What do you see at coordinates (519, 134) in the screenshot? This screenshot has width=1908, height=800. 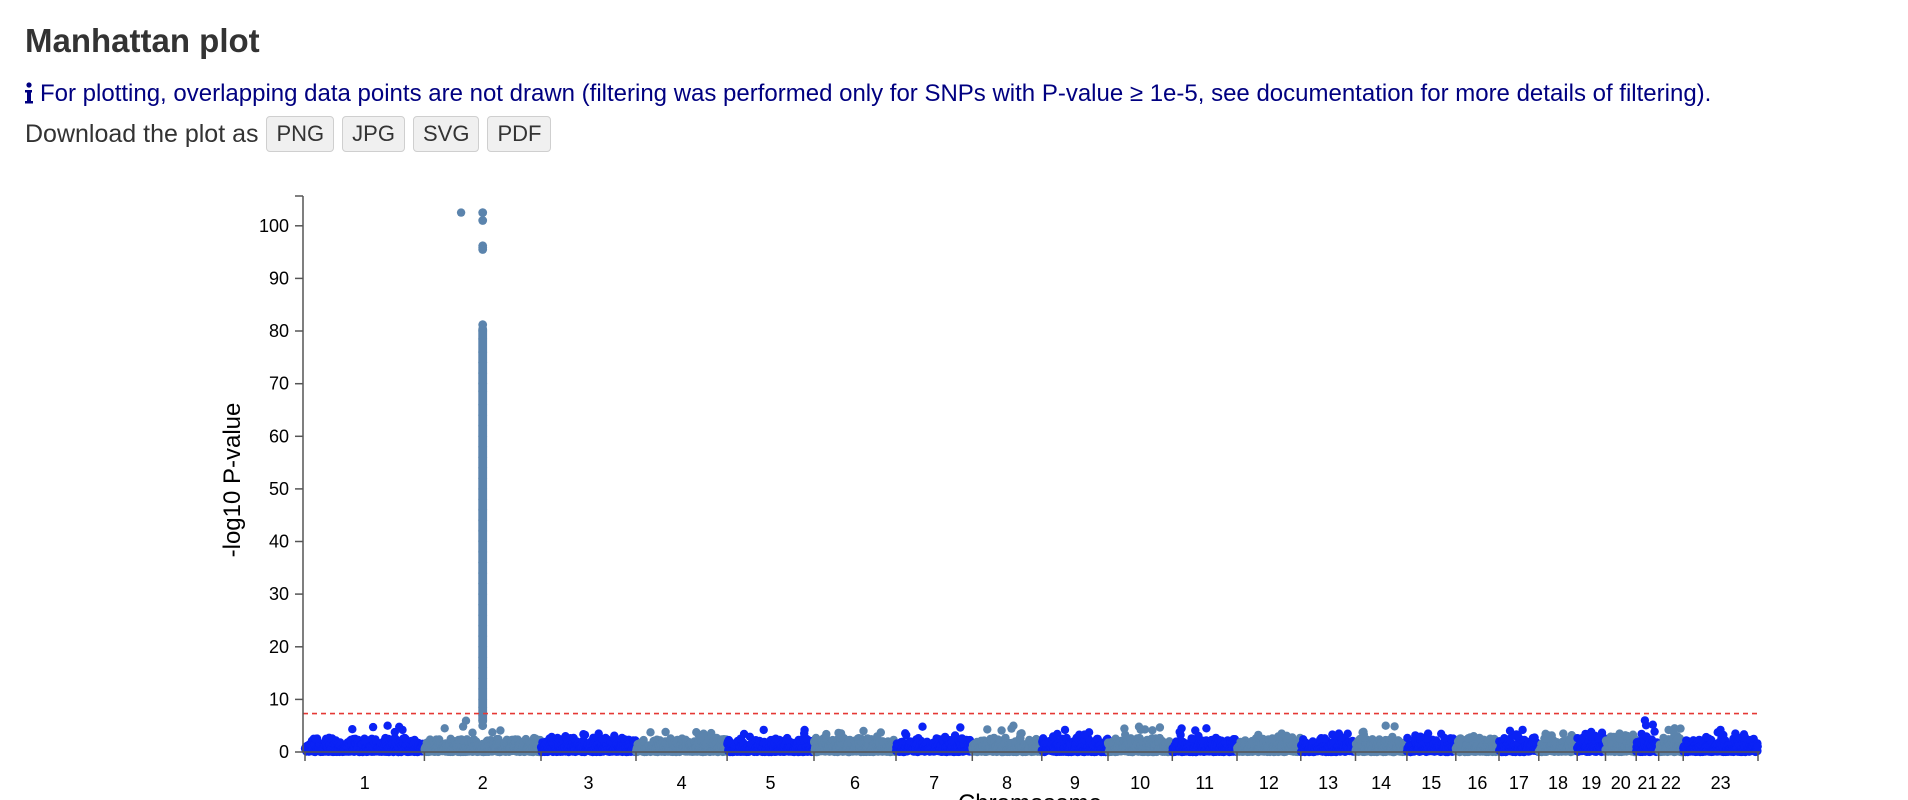 I see `download-pdf-button: PDF` at bounding box center [519, 134].